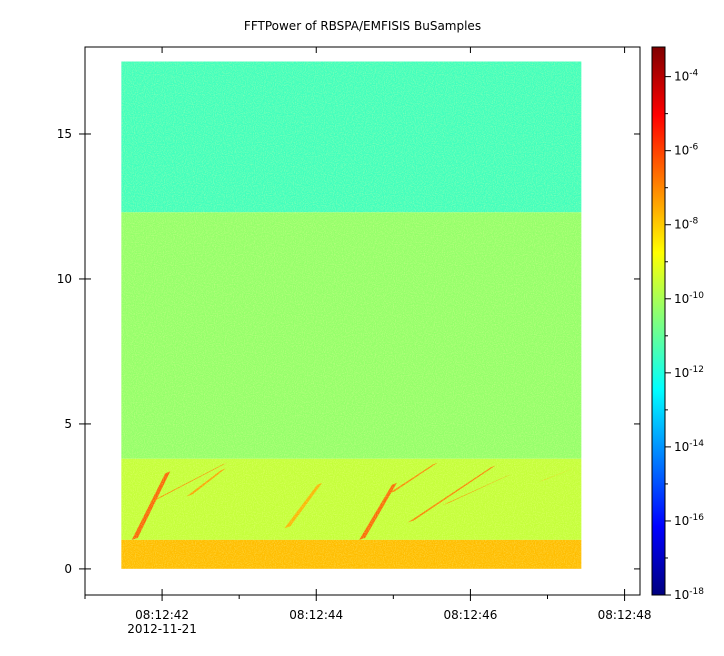 The image size is (724, 656). Describe the element at coordinates (64, 134) in the screenshot. I see `y-tick-label-3: 15` at that location.